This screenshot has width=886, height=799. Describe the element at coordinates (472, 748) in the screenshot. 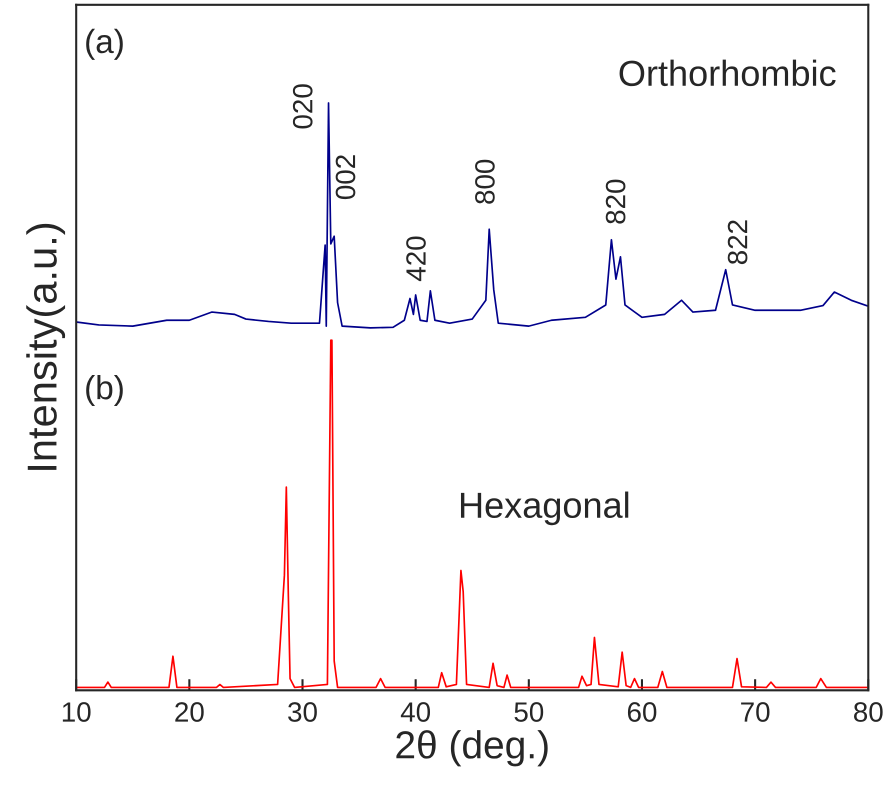

I see `x-axis-title: 2θ (deg.)` at that location.